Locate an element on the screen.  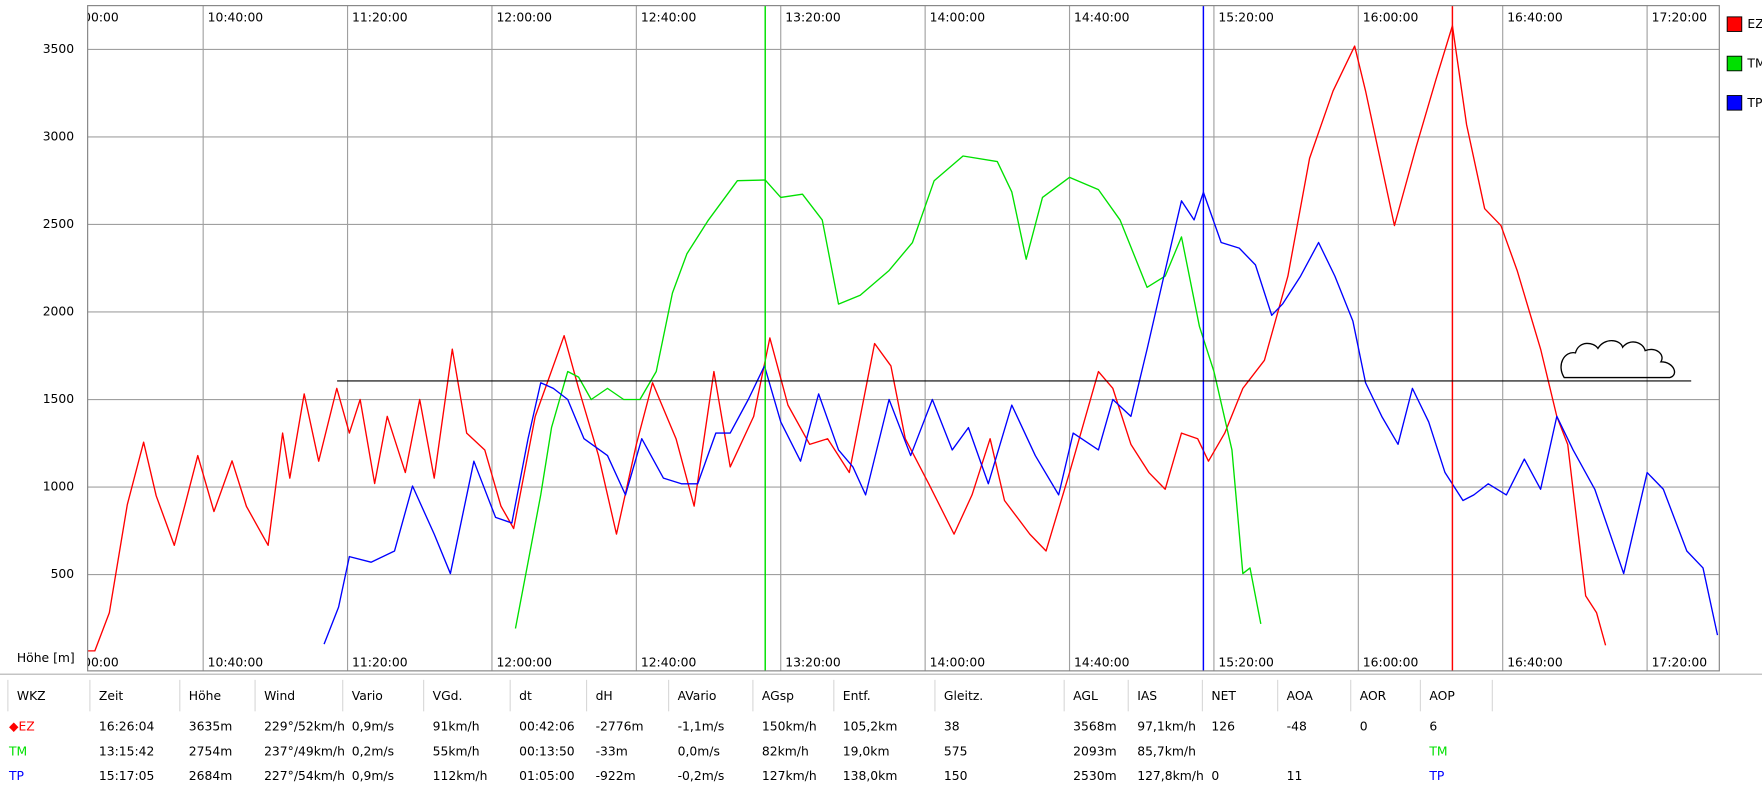
x-tick-label-top: 10:40:00 is located at coordinates (236, 17).